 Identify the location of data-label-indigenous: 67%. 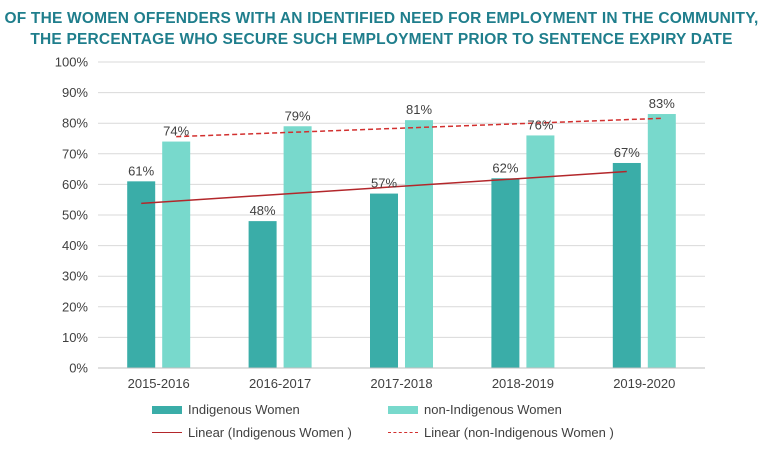
(627, 152).